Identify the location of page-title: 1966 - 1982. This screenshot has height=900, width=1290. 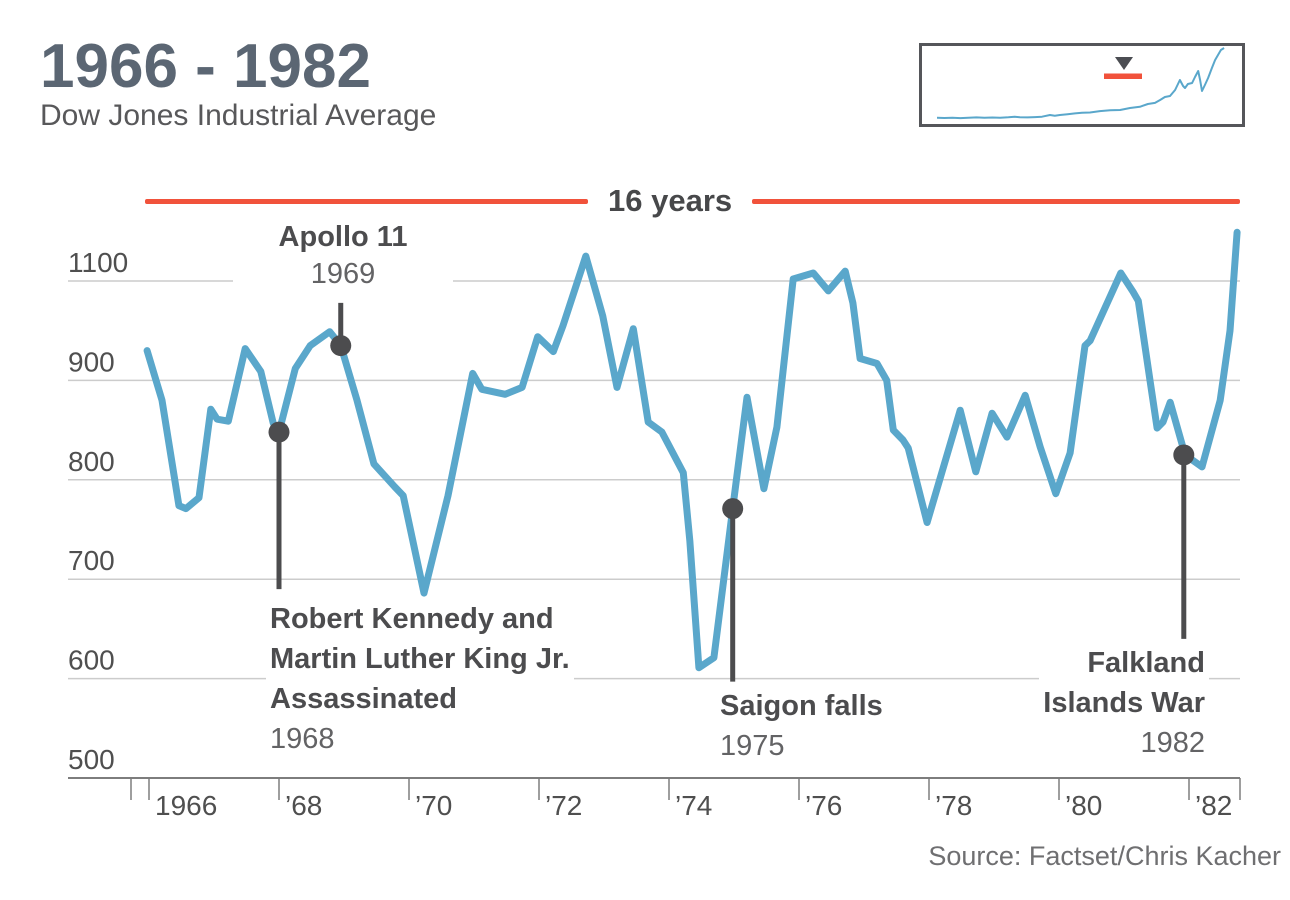
(205, 66).